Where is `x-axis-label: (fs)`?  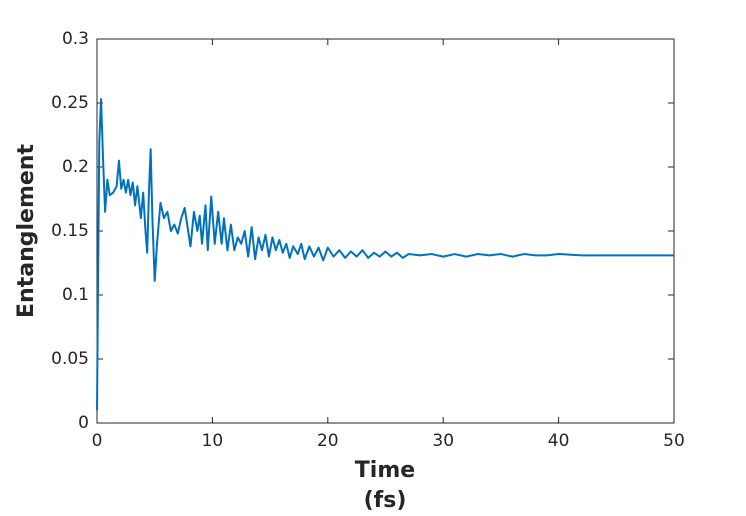
x-axis-label: (fs) is located at coordinates (385, 500).